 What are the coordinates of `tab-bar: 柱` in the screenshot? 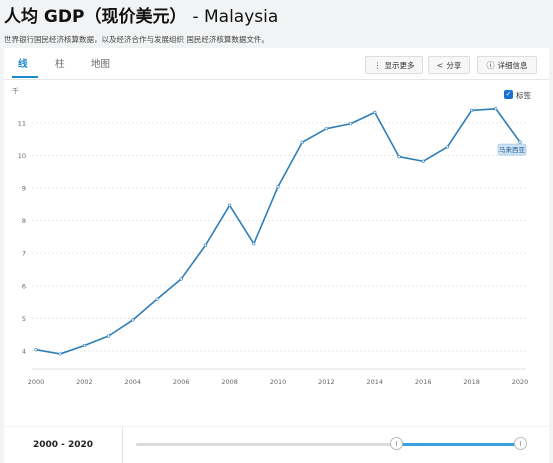 It's located at (60, 64).